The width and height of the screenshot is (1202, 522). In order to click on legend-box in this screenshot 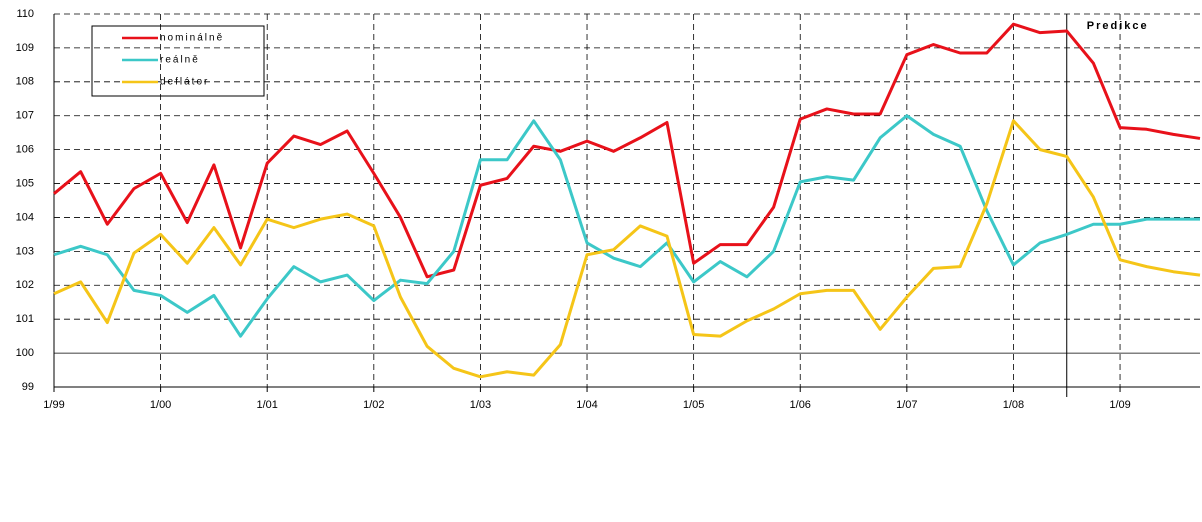, I will do `click(178, 61)`.